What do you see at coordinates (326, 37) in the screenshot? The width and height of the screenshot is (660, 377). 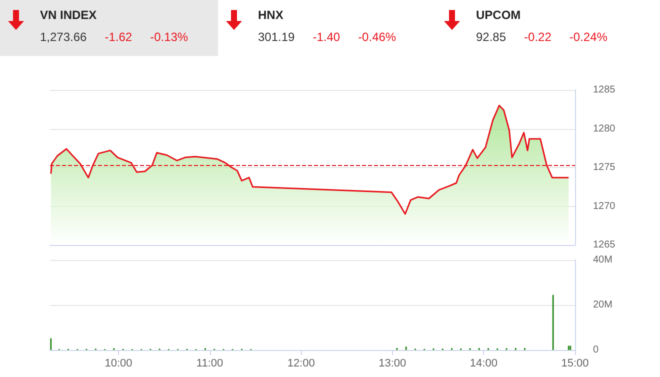 I see `text: -1.40` at bounding box center [326, 37].